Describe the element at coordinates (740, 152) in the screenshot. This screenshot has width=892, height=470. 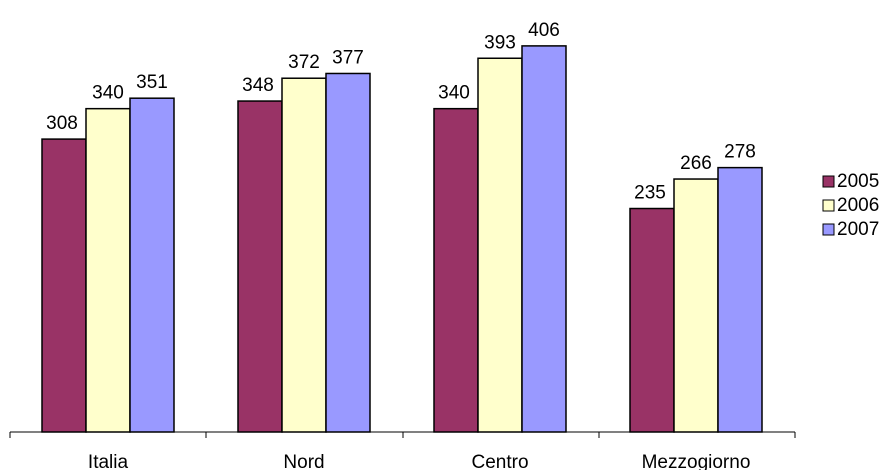
I see `value-label-mezzogiorno-2007: 278` at that location.